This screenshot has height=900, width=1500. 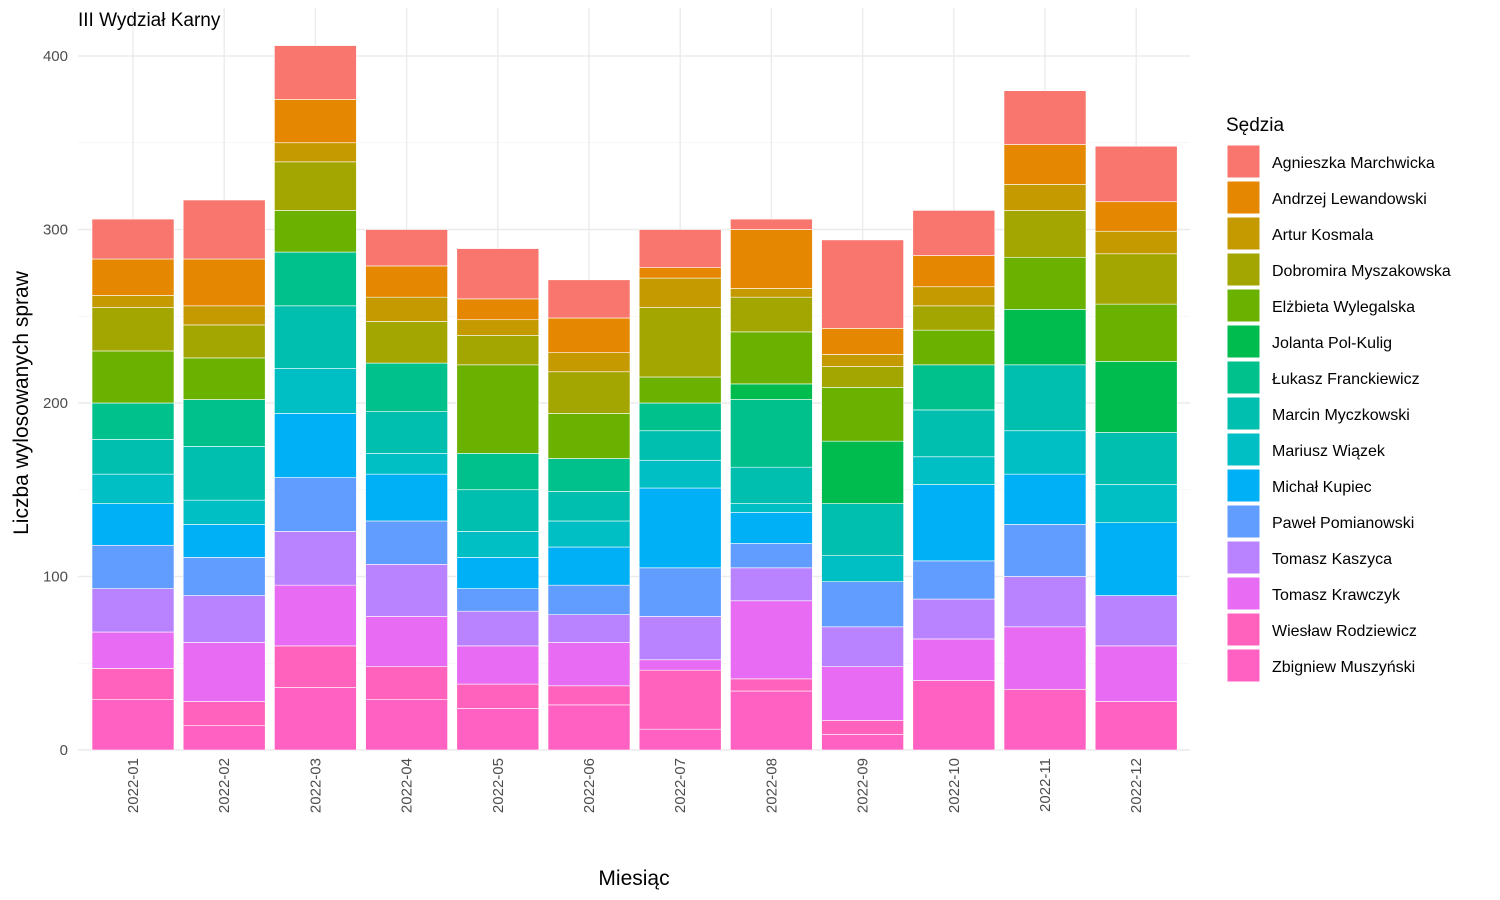 I want to click on y-axis-ticks: 0 100 200 300 400, so click(x=55, y=403).